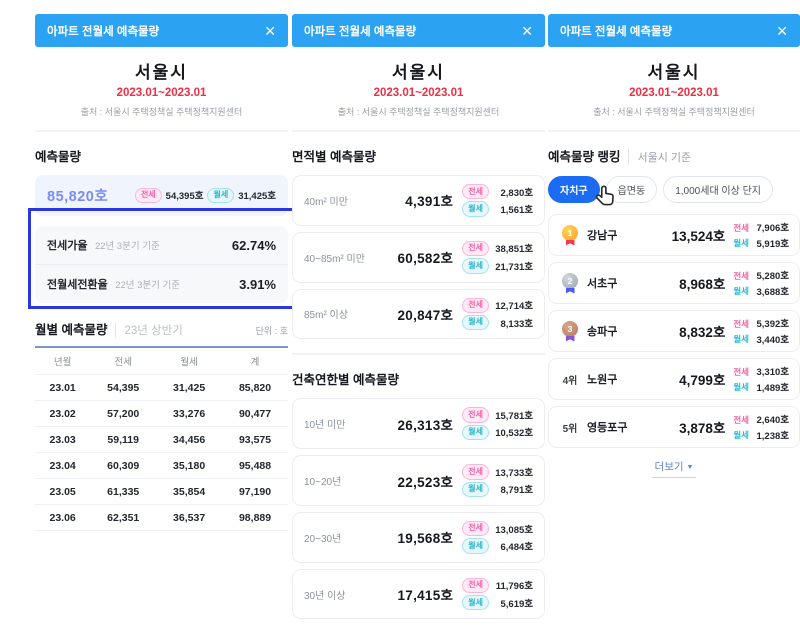 The height and width of the screenshot is (625, 800). I want to click on district-total: 4,799호, so click(702, 380).